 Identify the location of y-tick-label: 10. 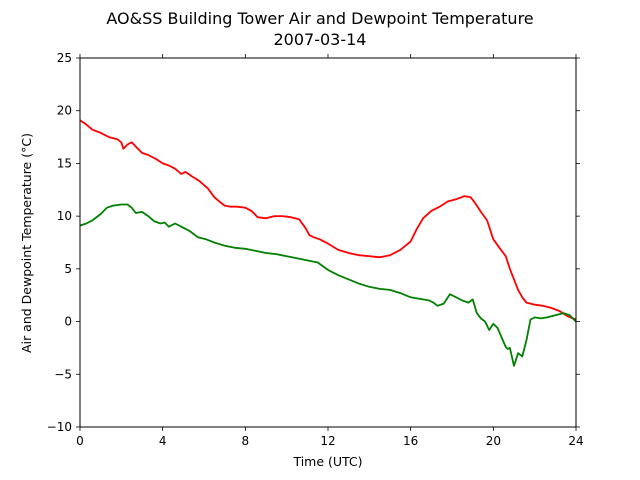
(64, 216).